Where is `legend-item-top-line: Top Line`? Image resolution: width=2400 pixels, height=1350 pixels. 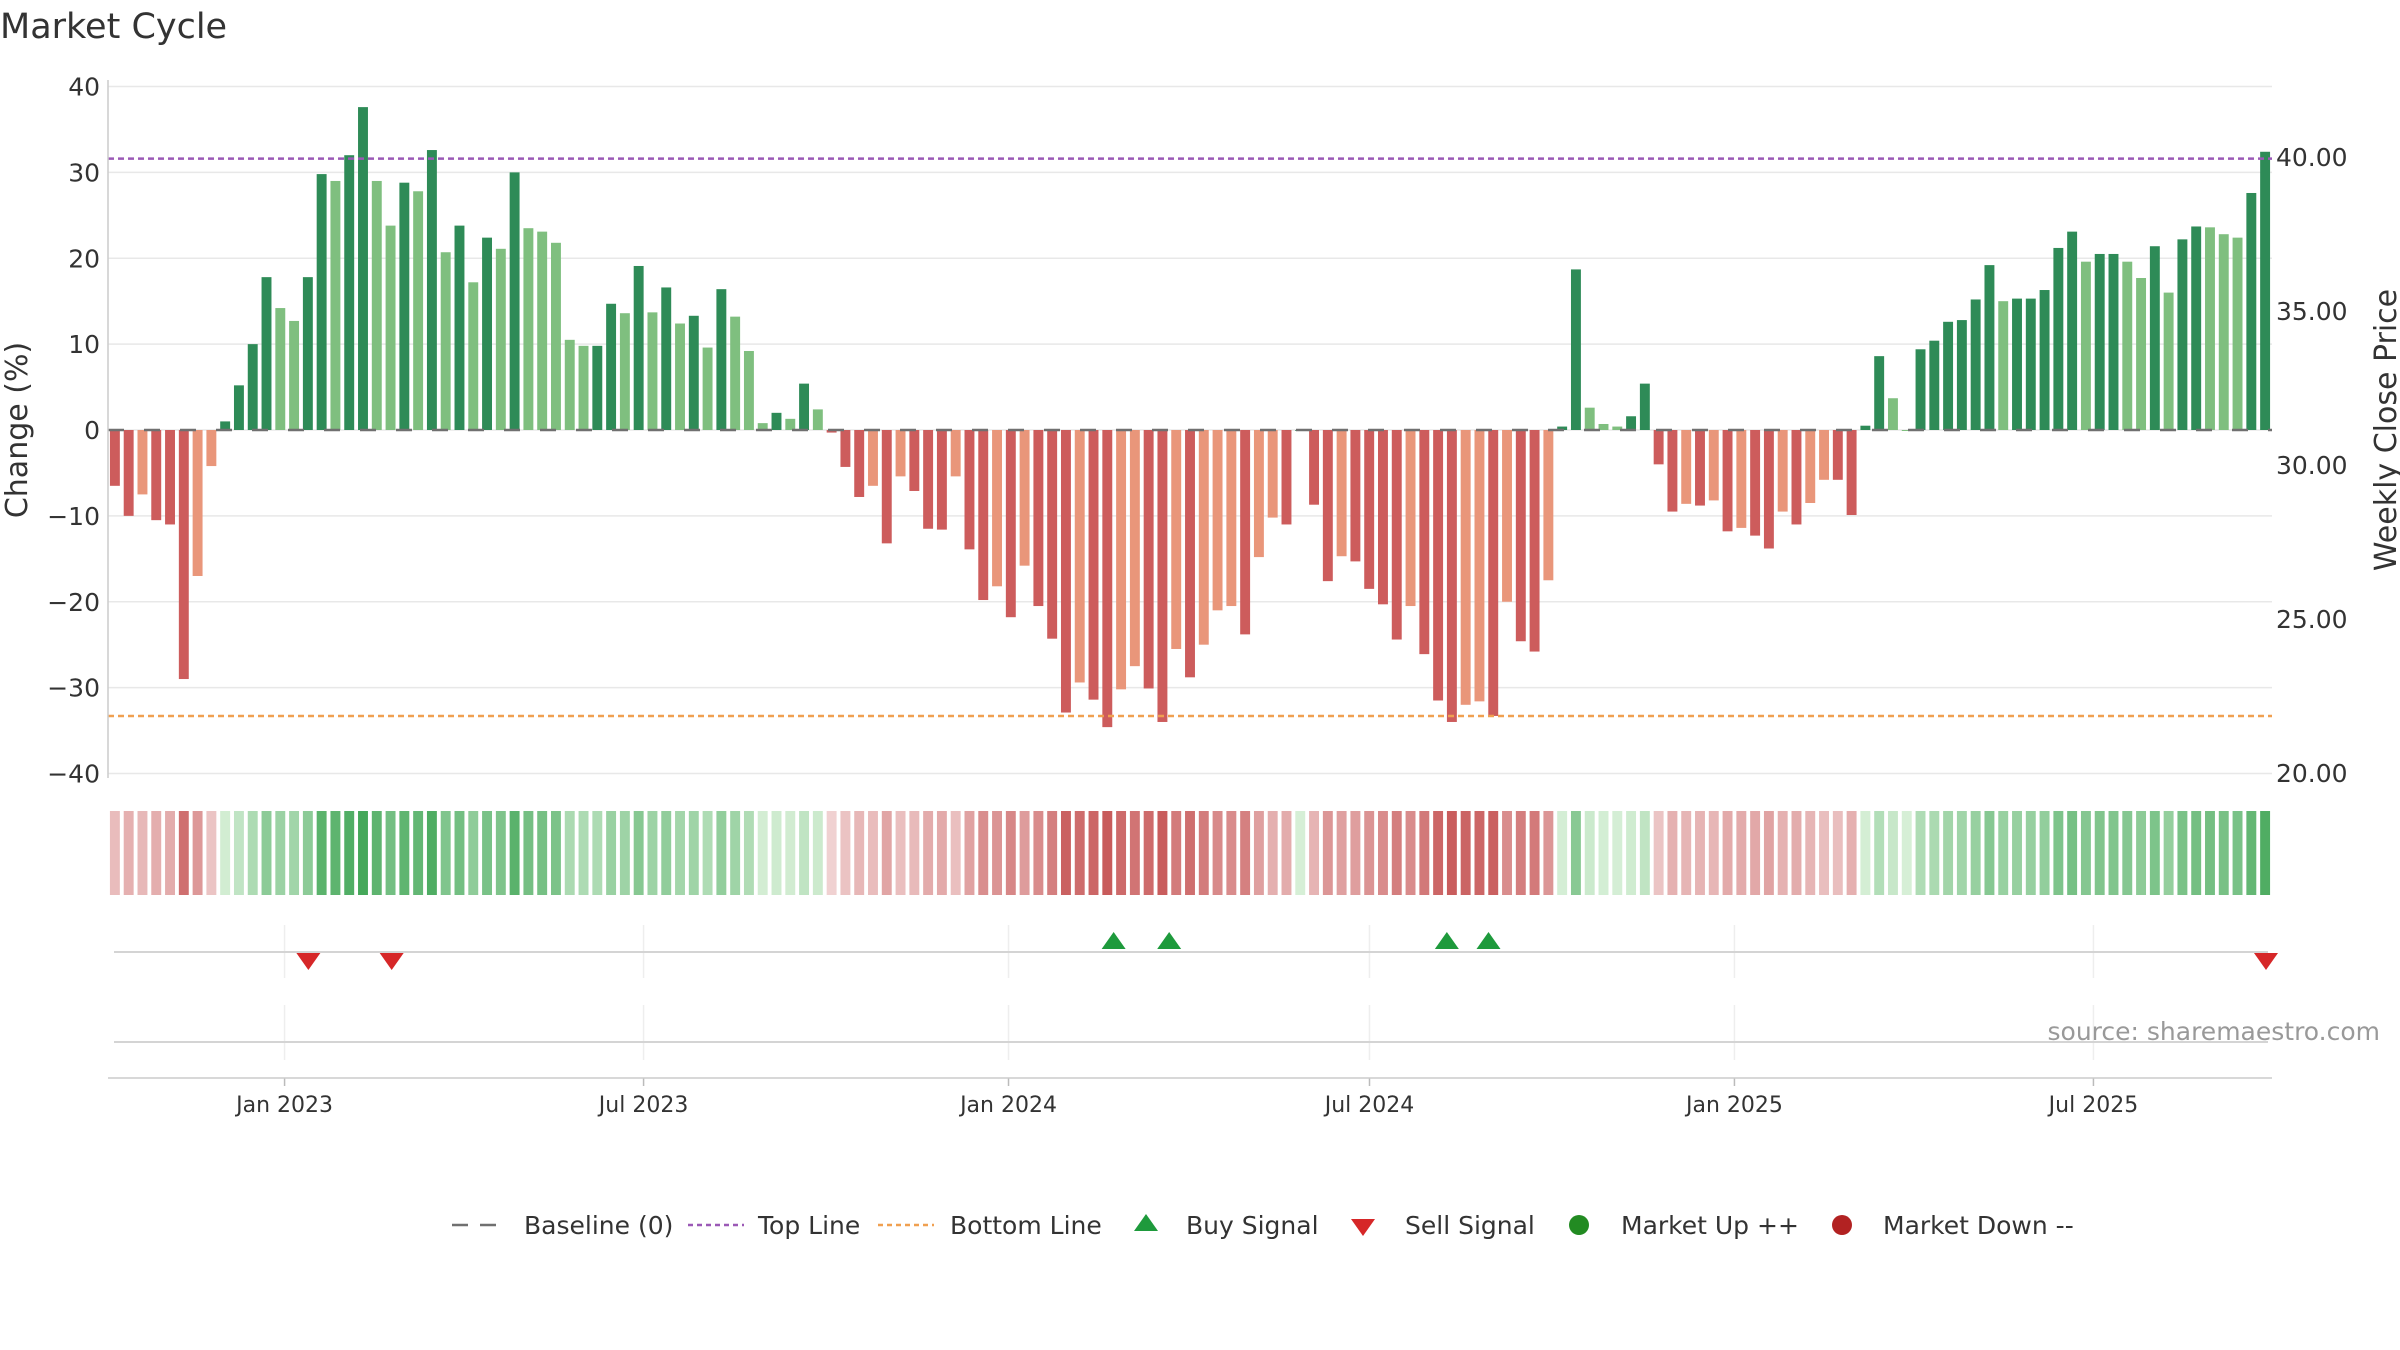
legend-item-top-line: Top Line is located at coordinates (774, 1225).